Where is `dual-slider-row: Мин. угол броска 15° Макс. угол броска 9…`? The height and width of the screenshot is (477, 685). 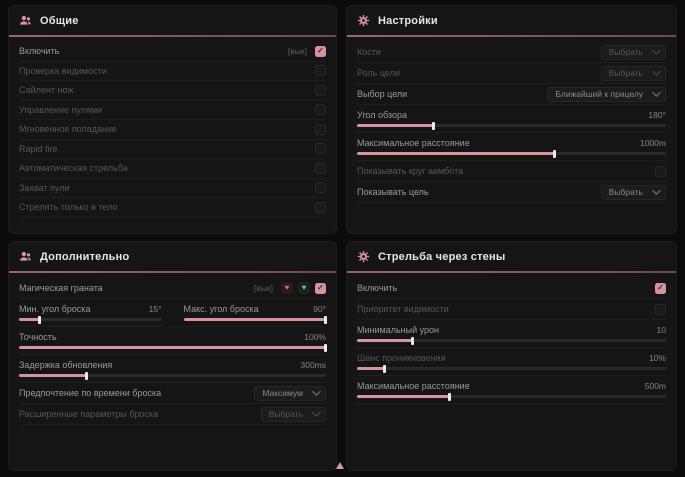 dual-slider-row: Мин. угол броска 15° Макс. угол броска 9… is located at coordinates (173, 313).